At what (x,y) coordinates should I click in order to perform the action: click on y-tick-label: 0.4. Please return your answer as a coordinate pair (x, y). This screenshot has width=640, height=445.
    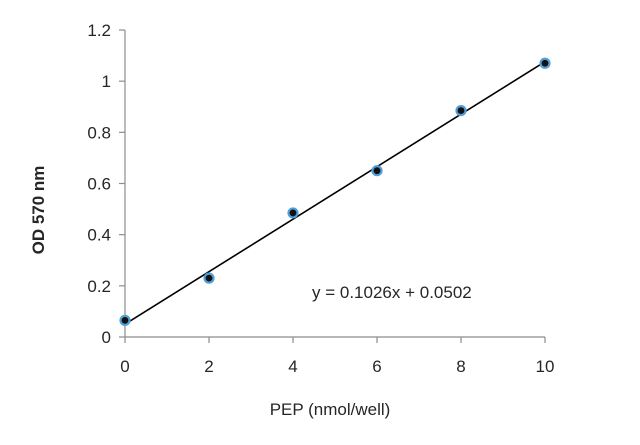
    Looking at the image, I should click on (99, 235).